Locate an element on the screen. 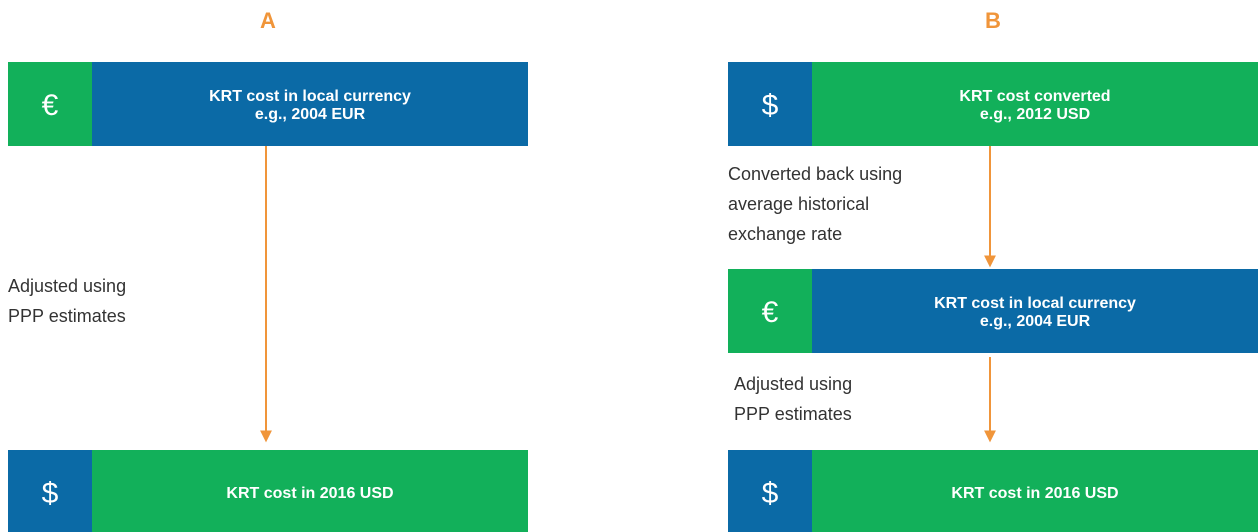 The height and width of the screenshot is (532, 1258). step-text: exchange rate is located at coordinates (785, 234).